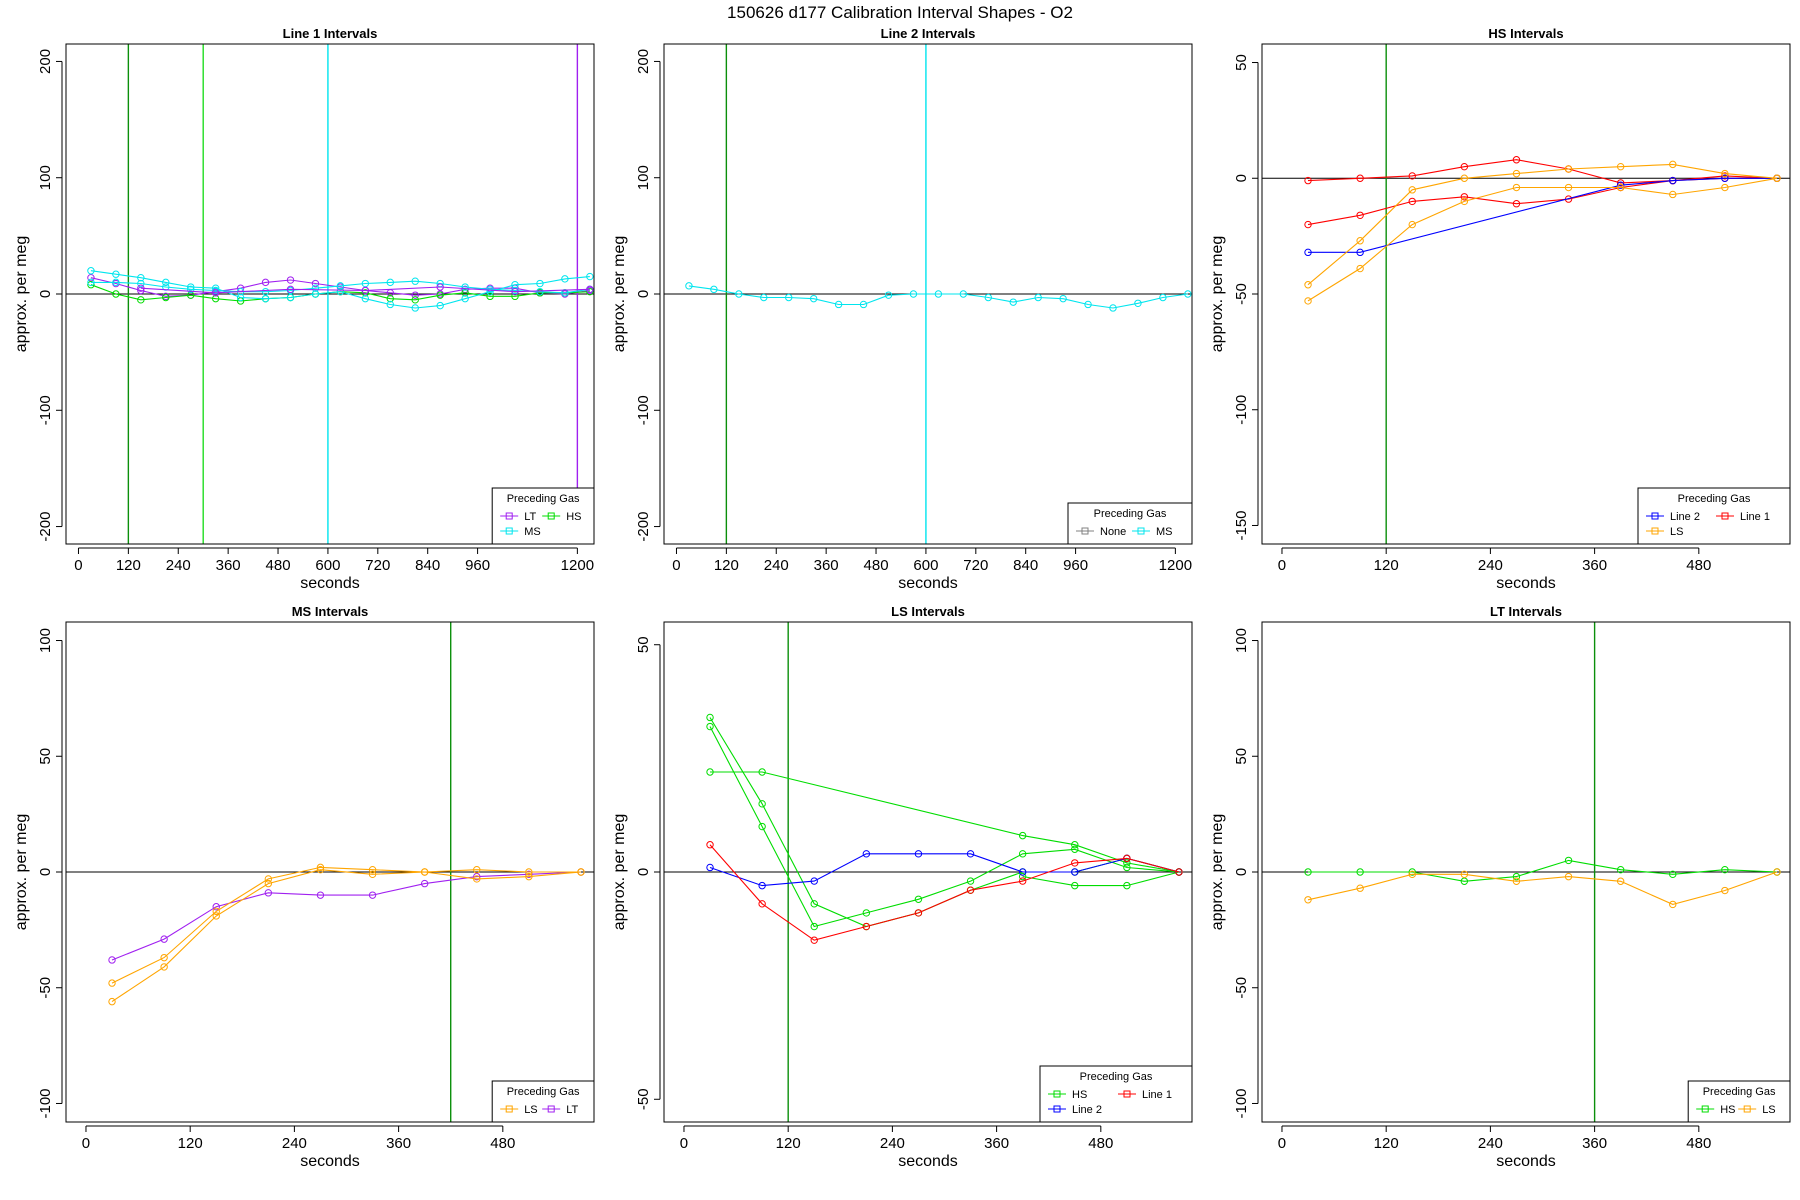 The image size is (1800, 1200). I want to click on y-tick-label: -200, so click(643, 527).